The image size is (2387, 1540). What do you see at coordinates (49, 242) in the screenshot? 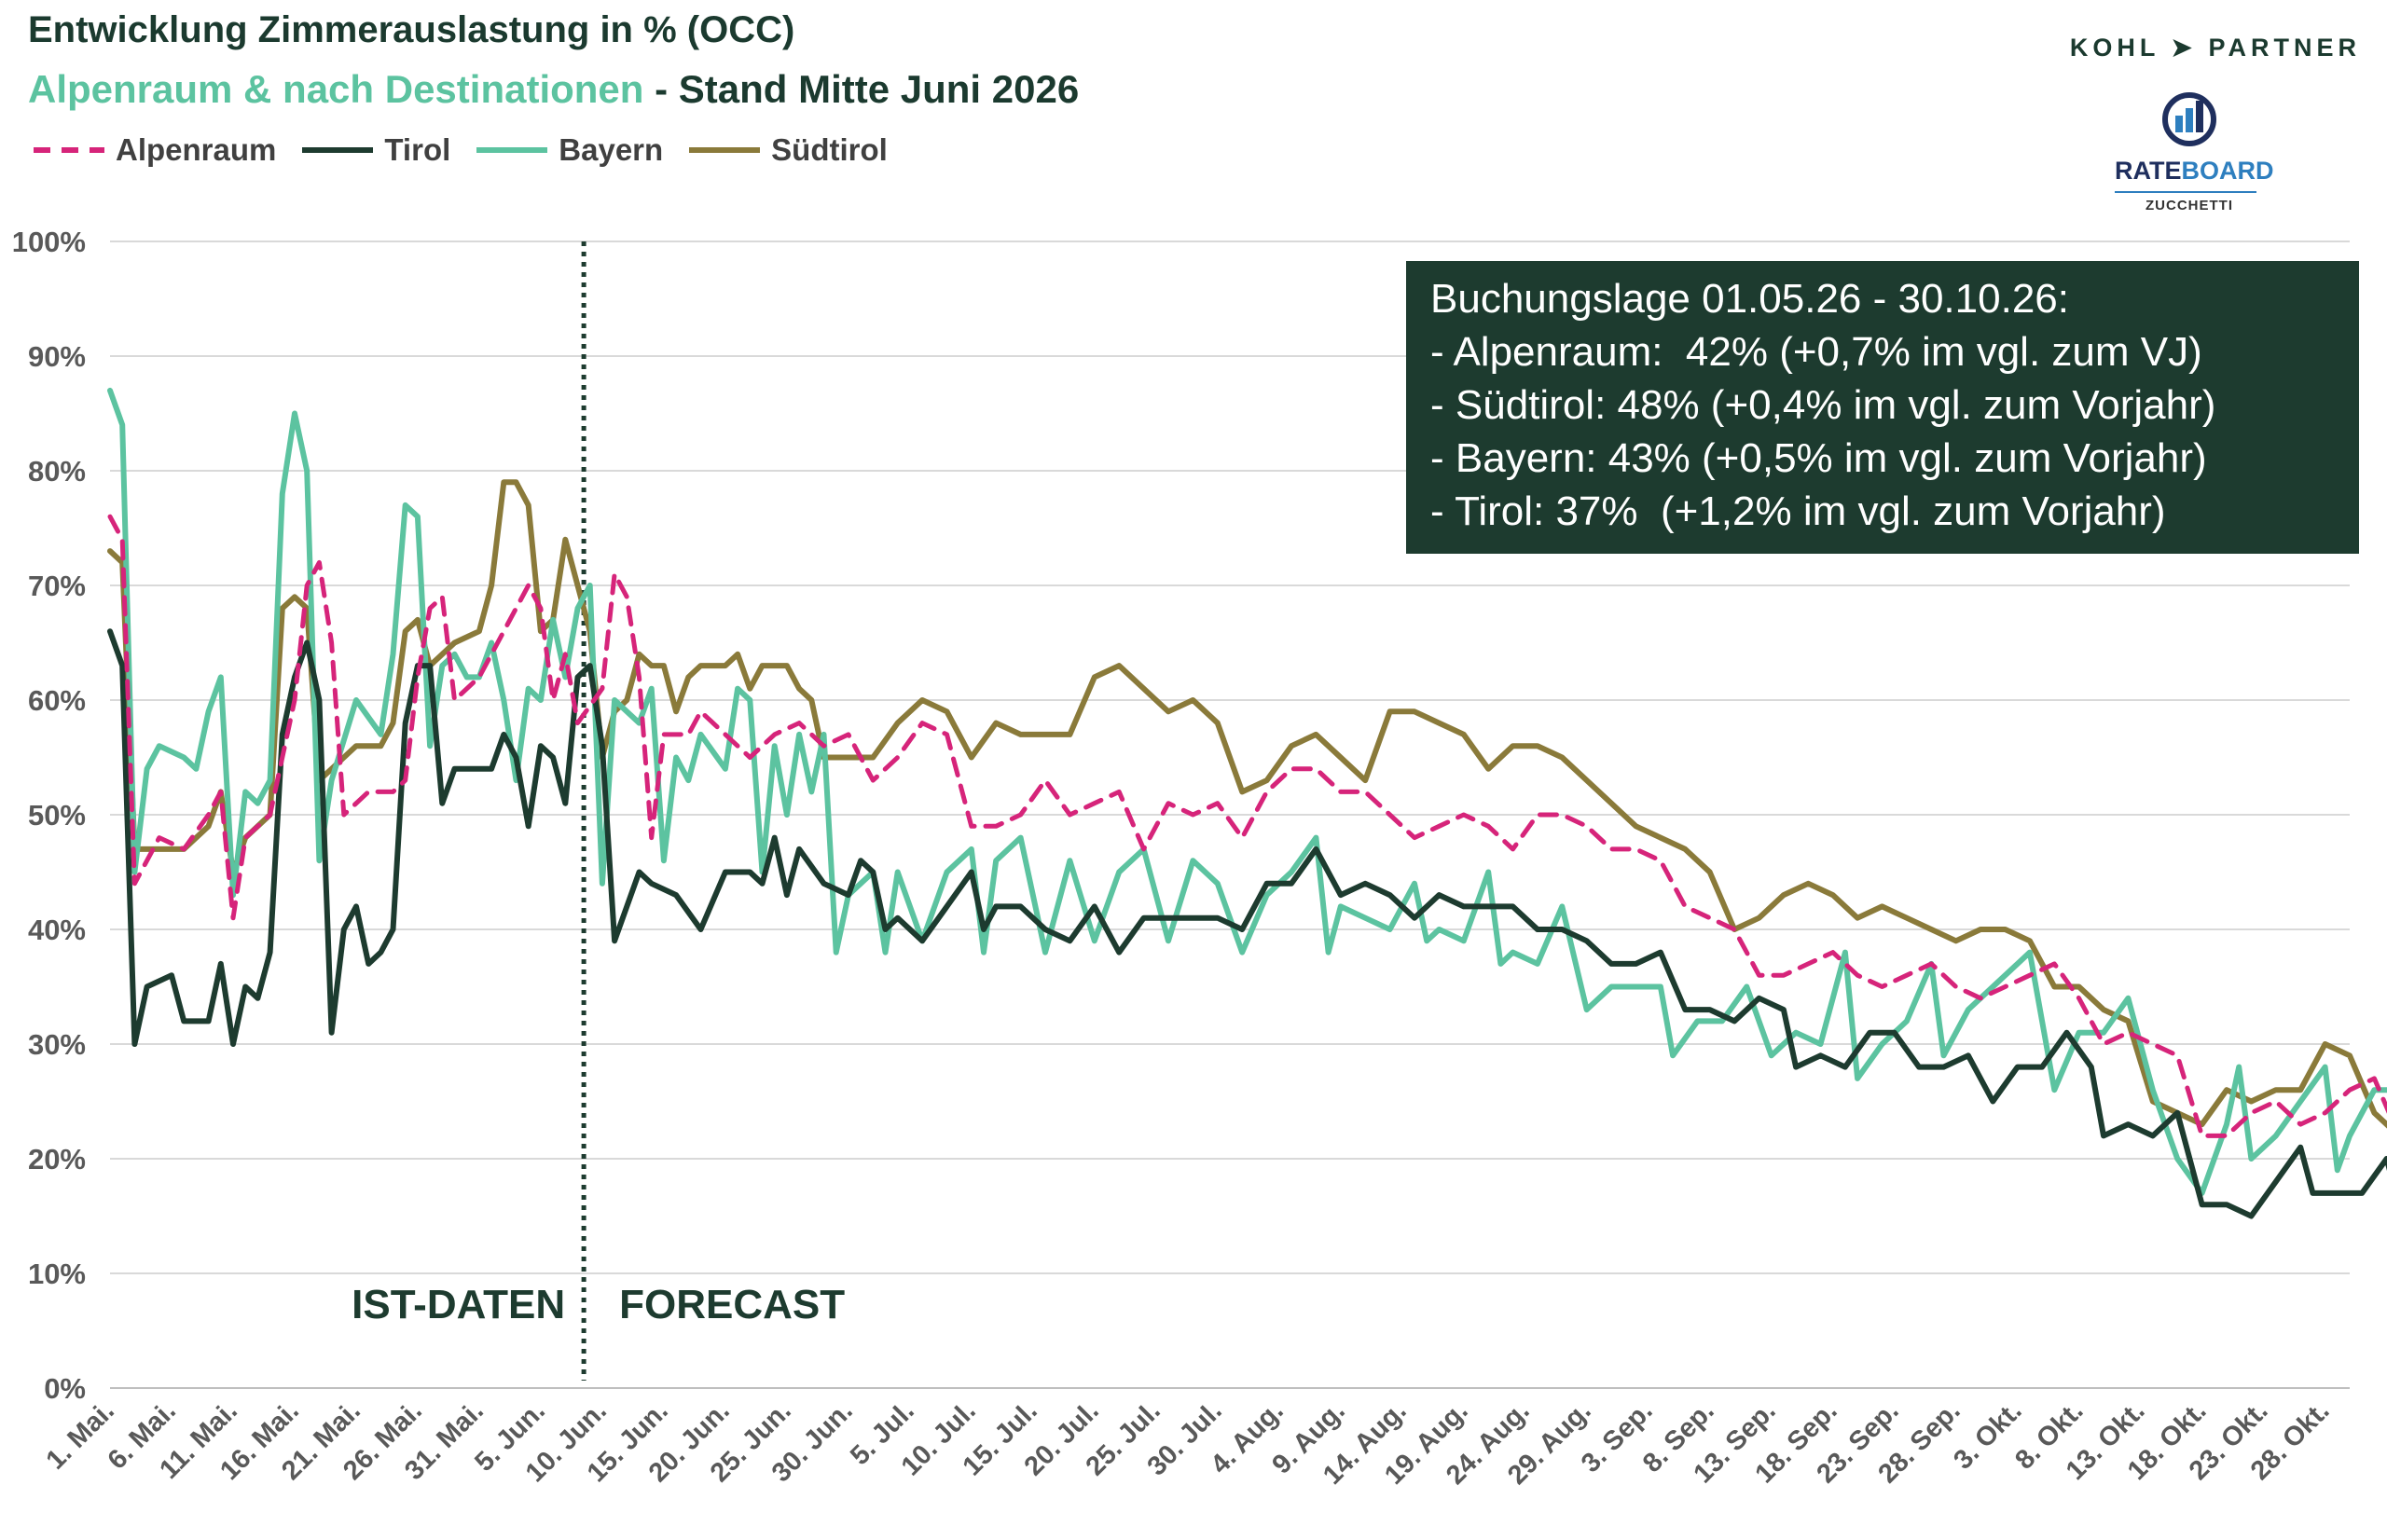
I see `y-tick-label: 100%` at bounding box center [49, 242].